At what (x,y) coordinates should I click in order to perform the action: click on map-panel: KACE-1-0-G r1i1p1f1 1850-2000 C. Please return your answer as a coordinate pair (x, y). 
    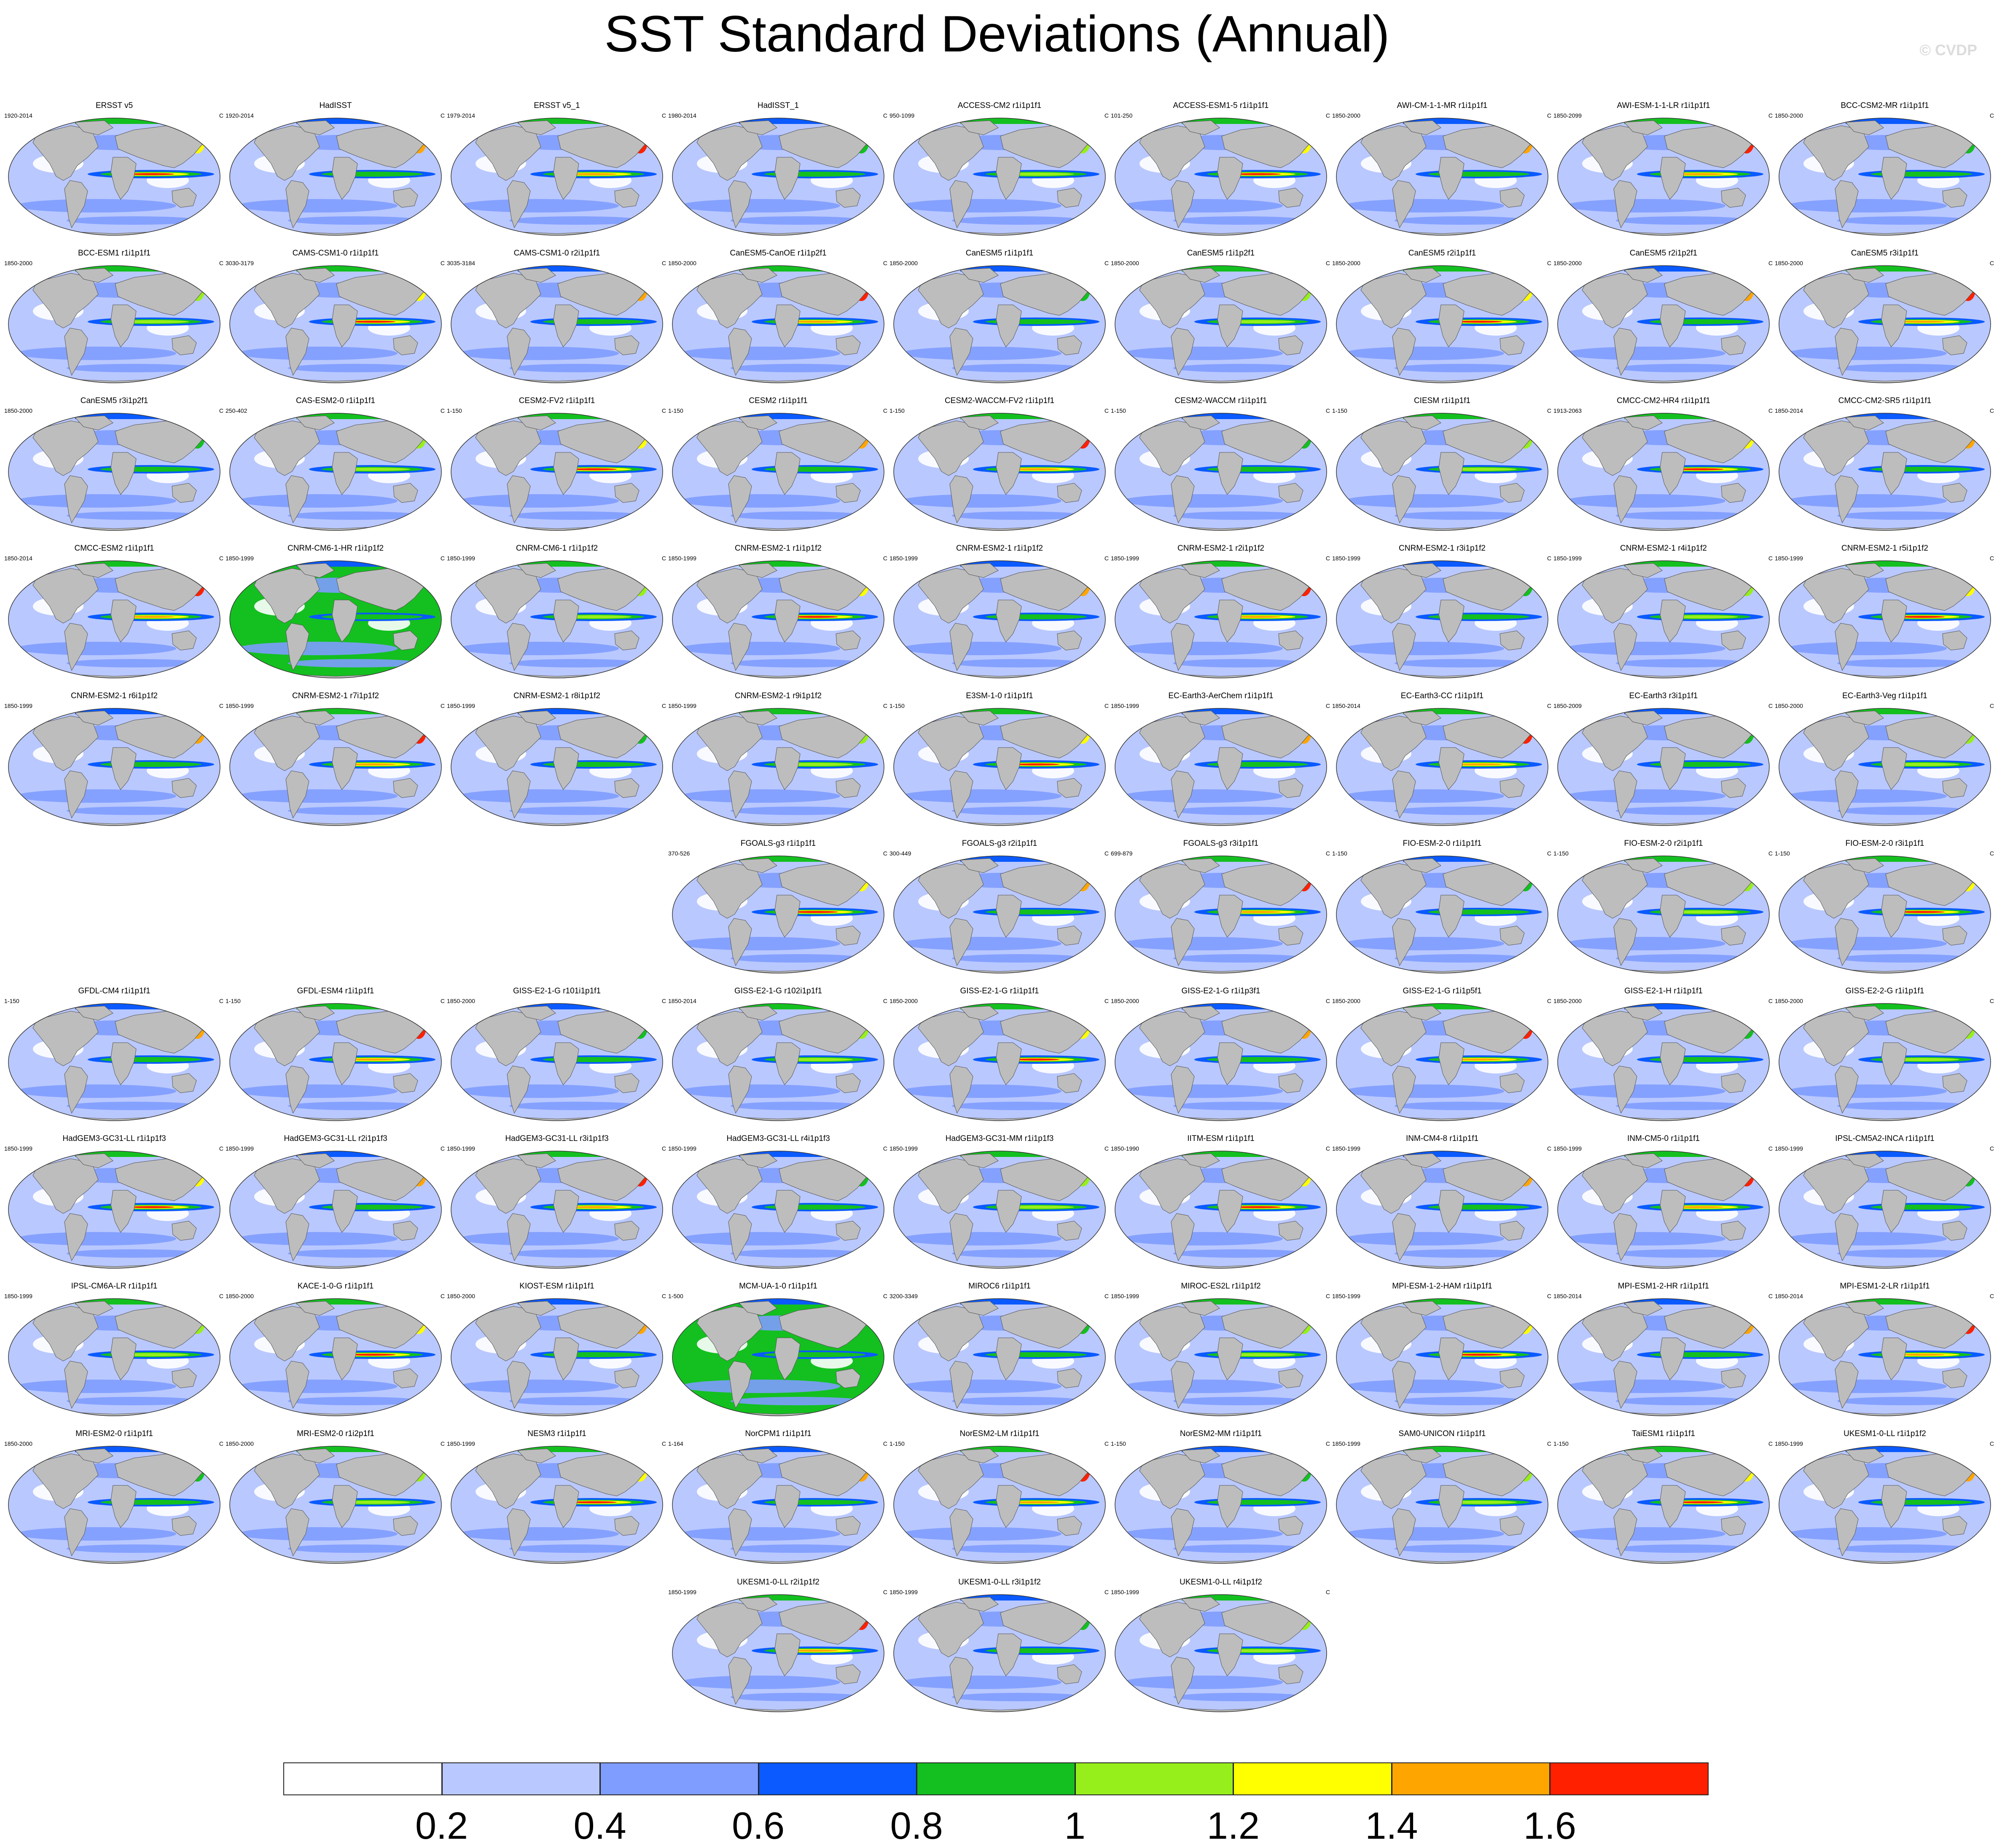
    Looking at the image, I should click on (335, 1352).